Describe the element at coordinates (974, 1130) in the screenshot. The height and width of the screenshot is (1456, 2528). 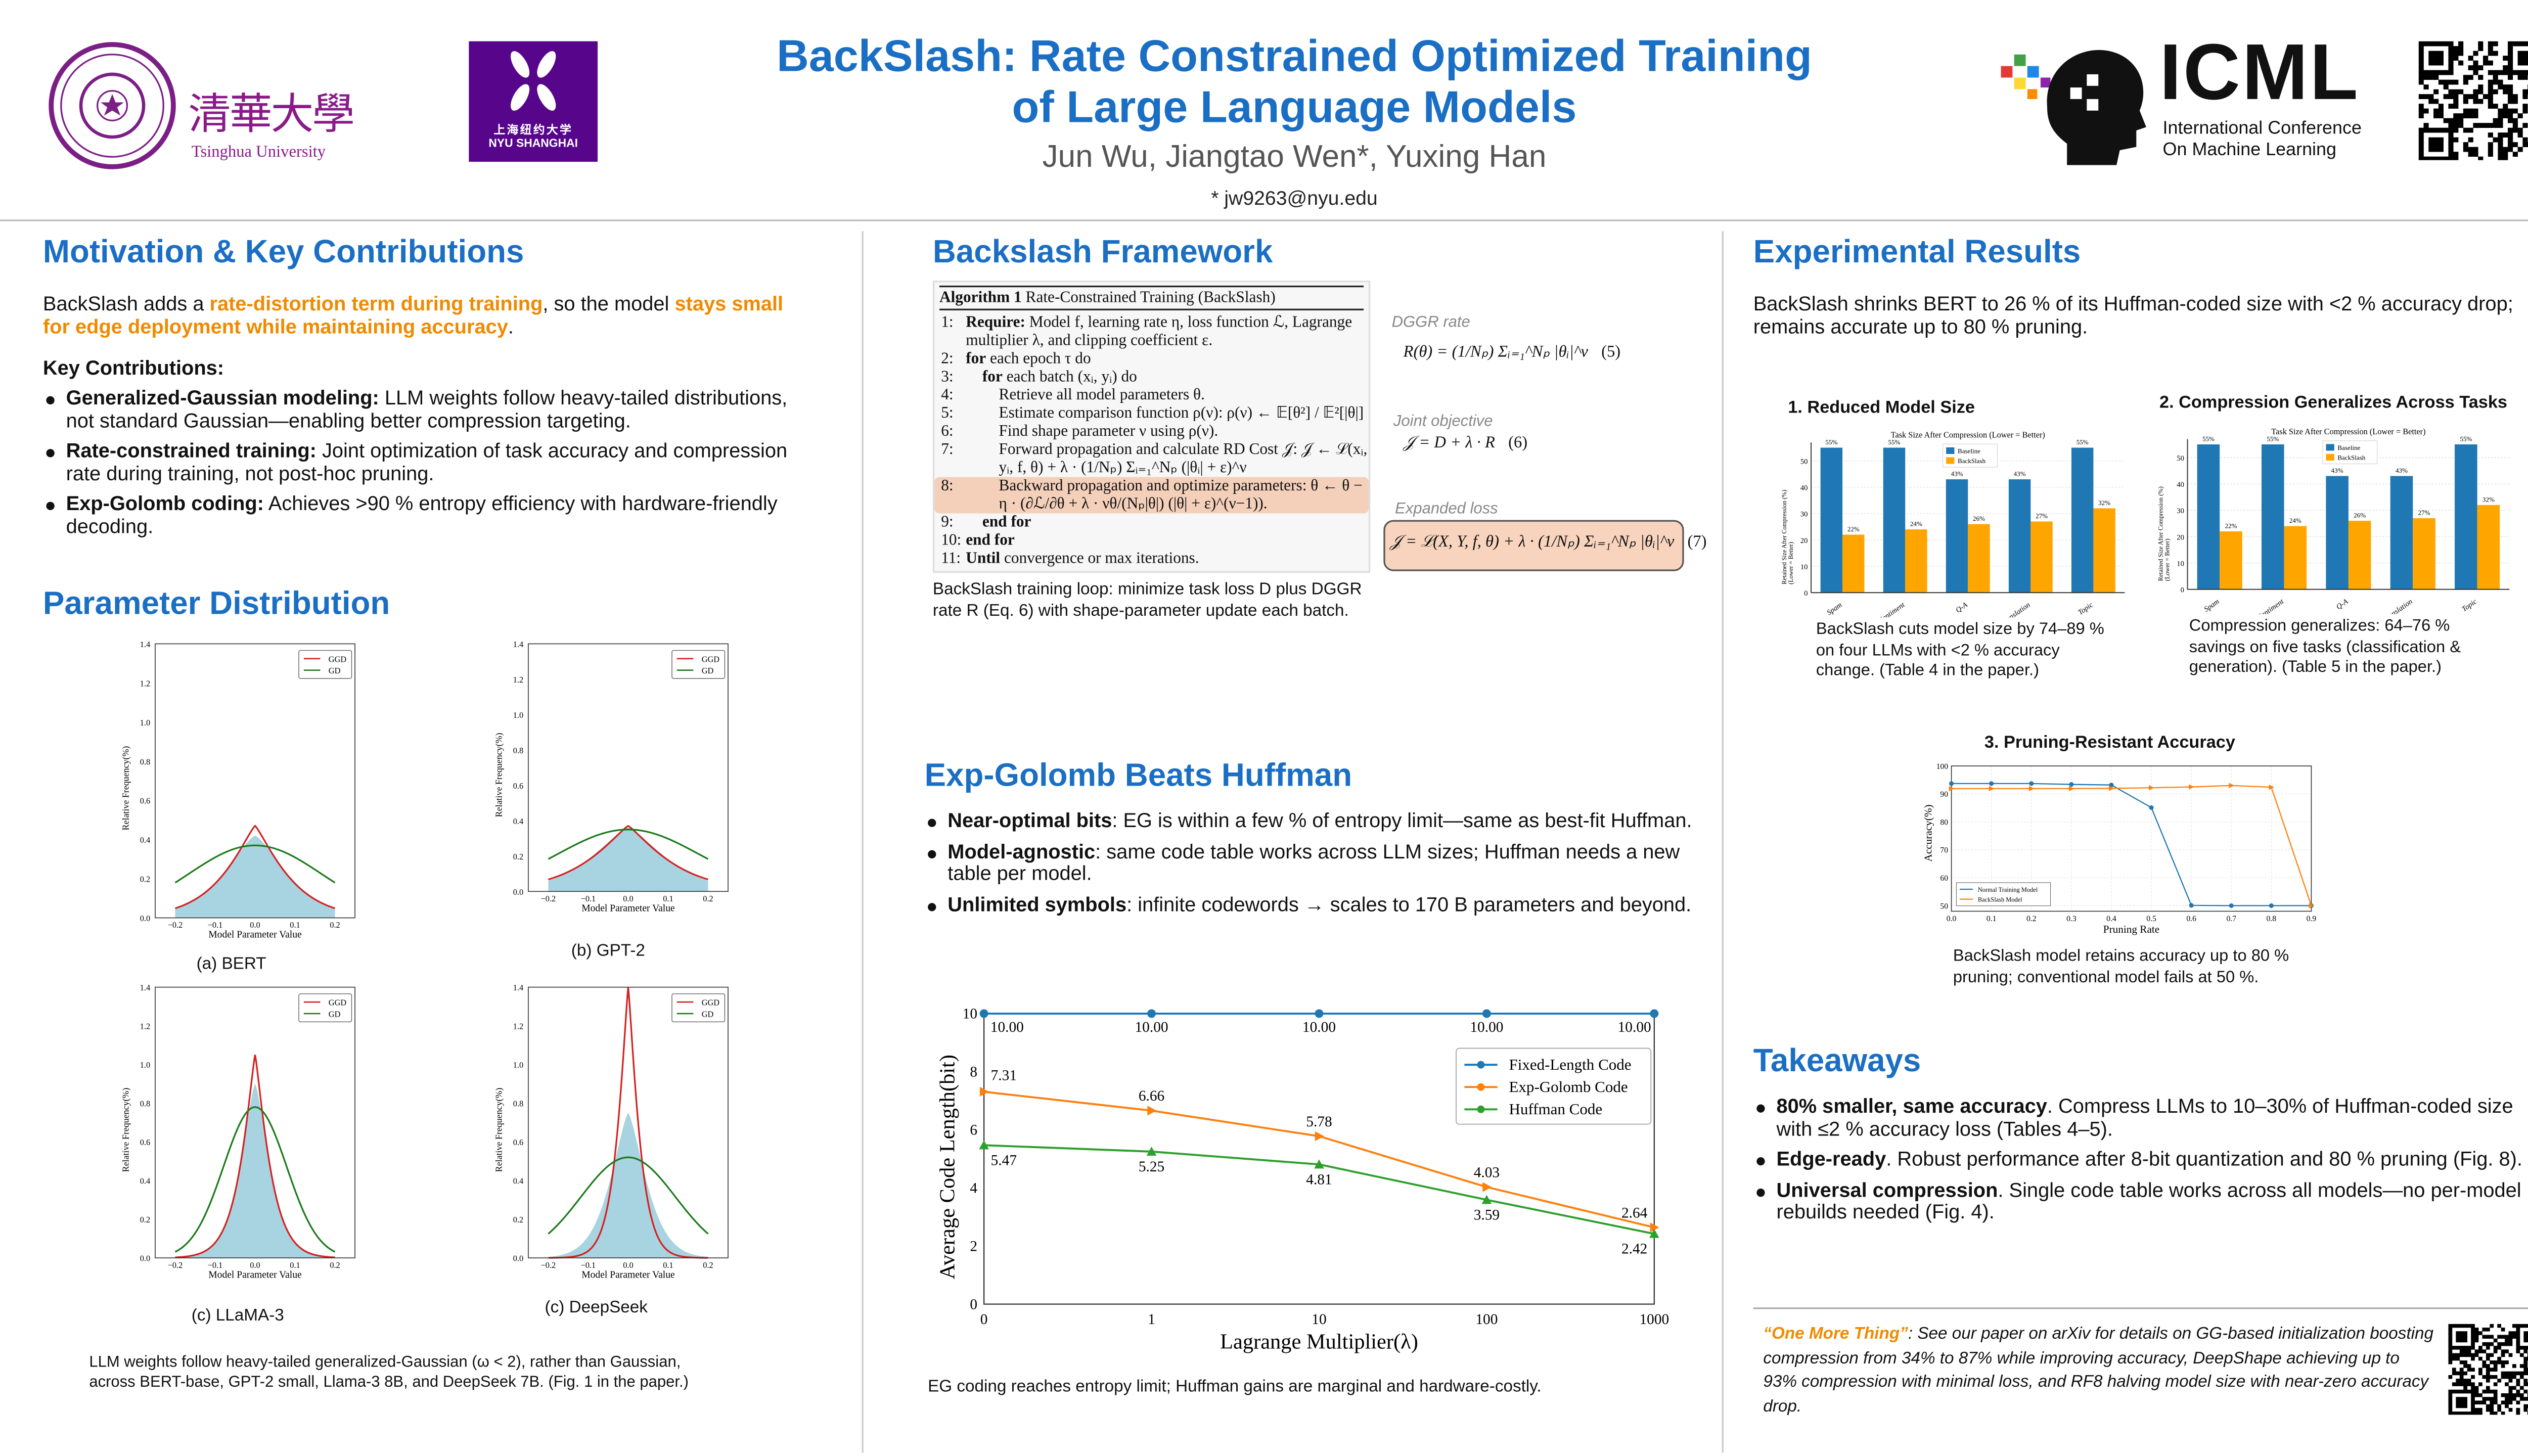
I see `y-tick-label: 6` at that location.